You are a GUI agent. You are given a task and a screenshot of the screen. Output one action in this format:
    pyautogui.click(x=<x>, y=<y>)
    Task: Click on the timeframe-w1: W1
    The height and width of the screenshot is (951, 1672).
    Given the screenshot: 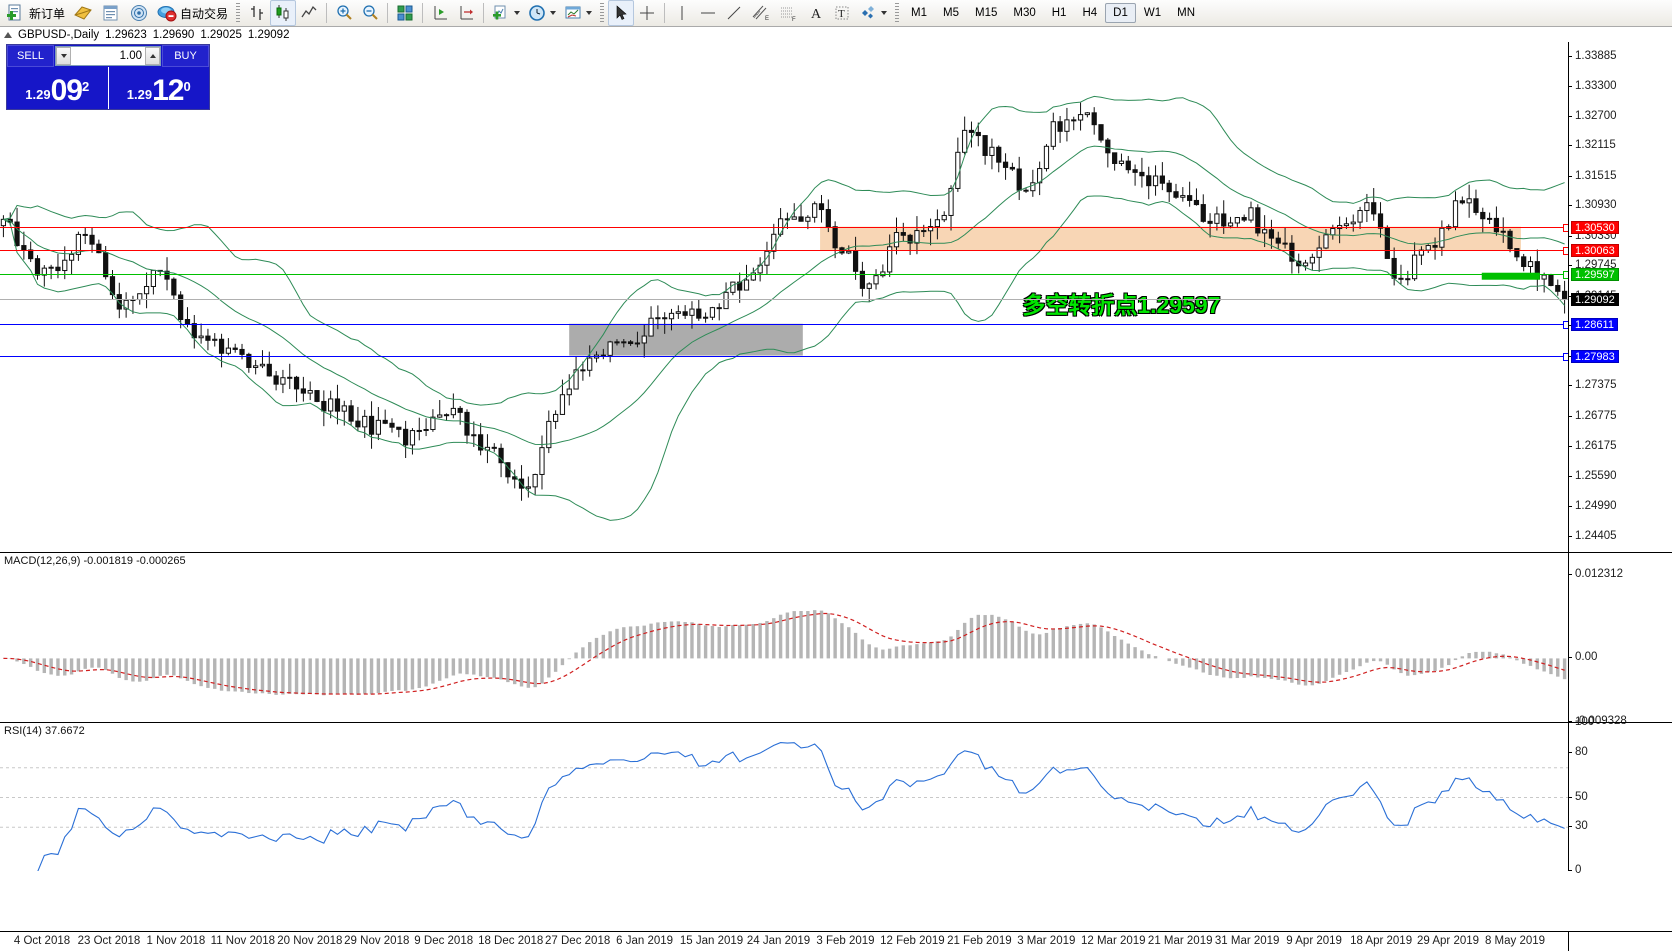 What is the action you would take?
    pyautogui.click(x=1152, y=13)
    